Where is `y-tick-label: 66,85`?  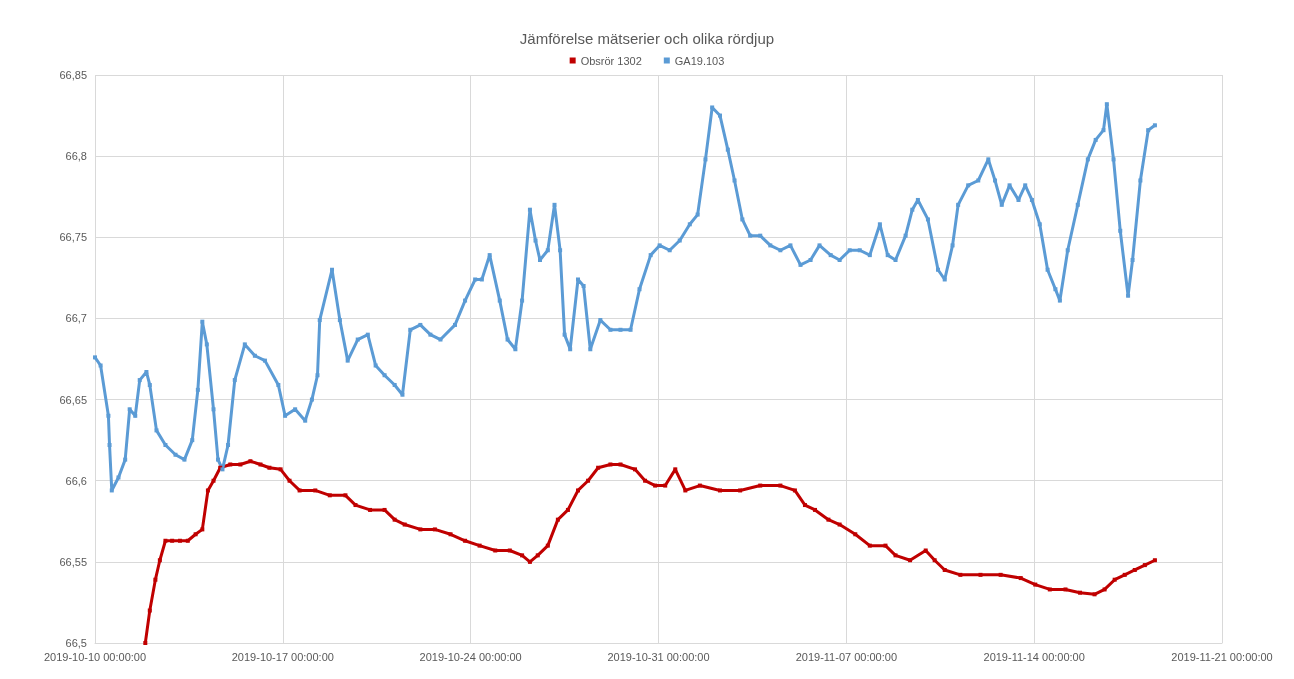
y-tick-label: 66,85 is located at coordinates (73, 75).